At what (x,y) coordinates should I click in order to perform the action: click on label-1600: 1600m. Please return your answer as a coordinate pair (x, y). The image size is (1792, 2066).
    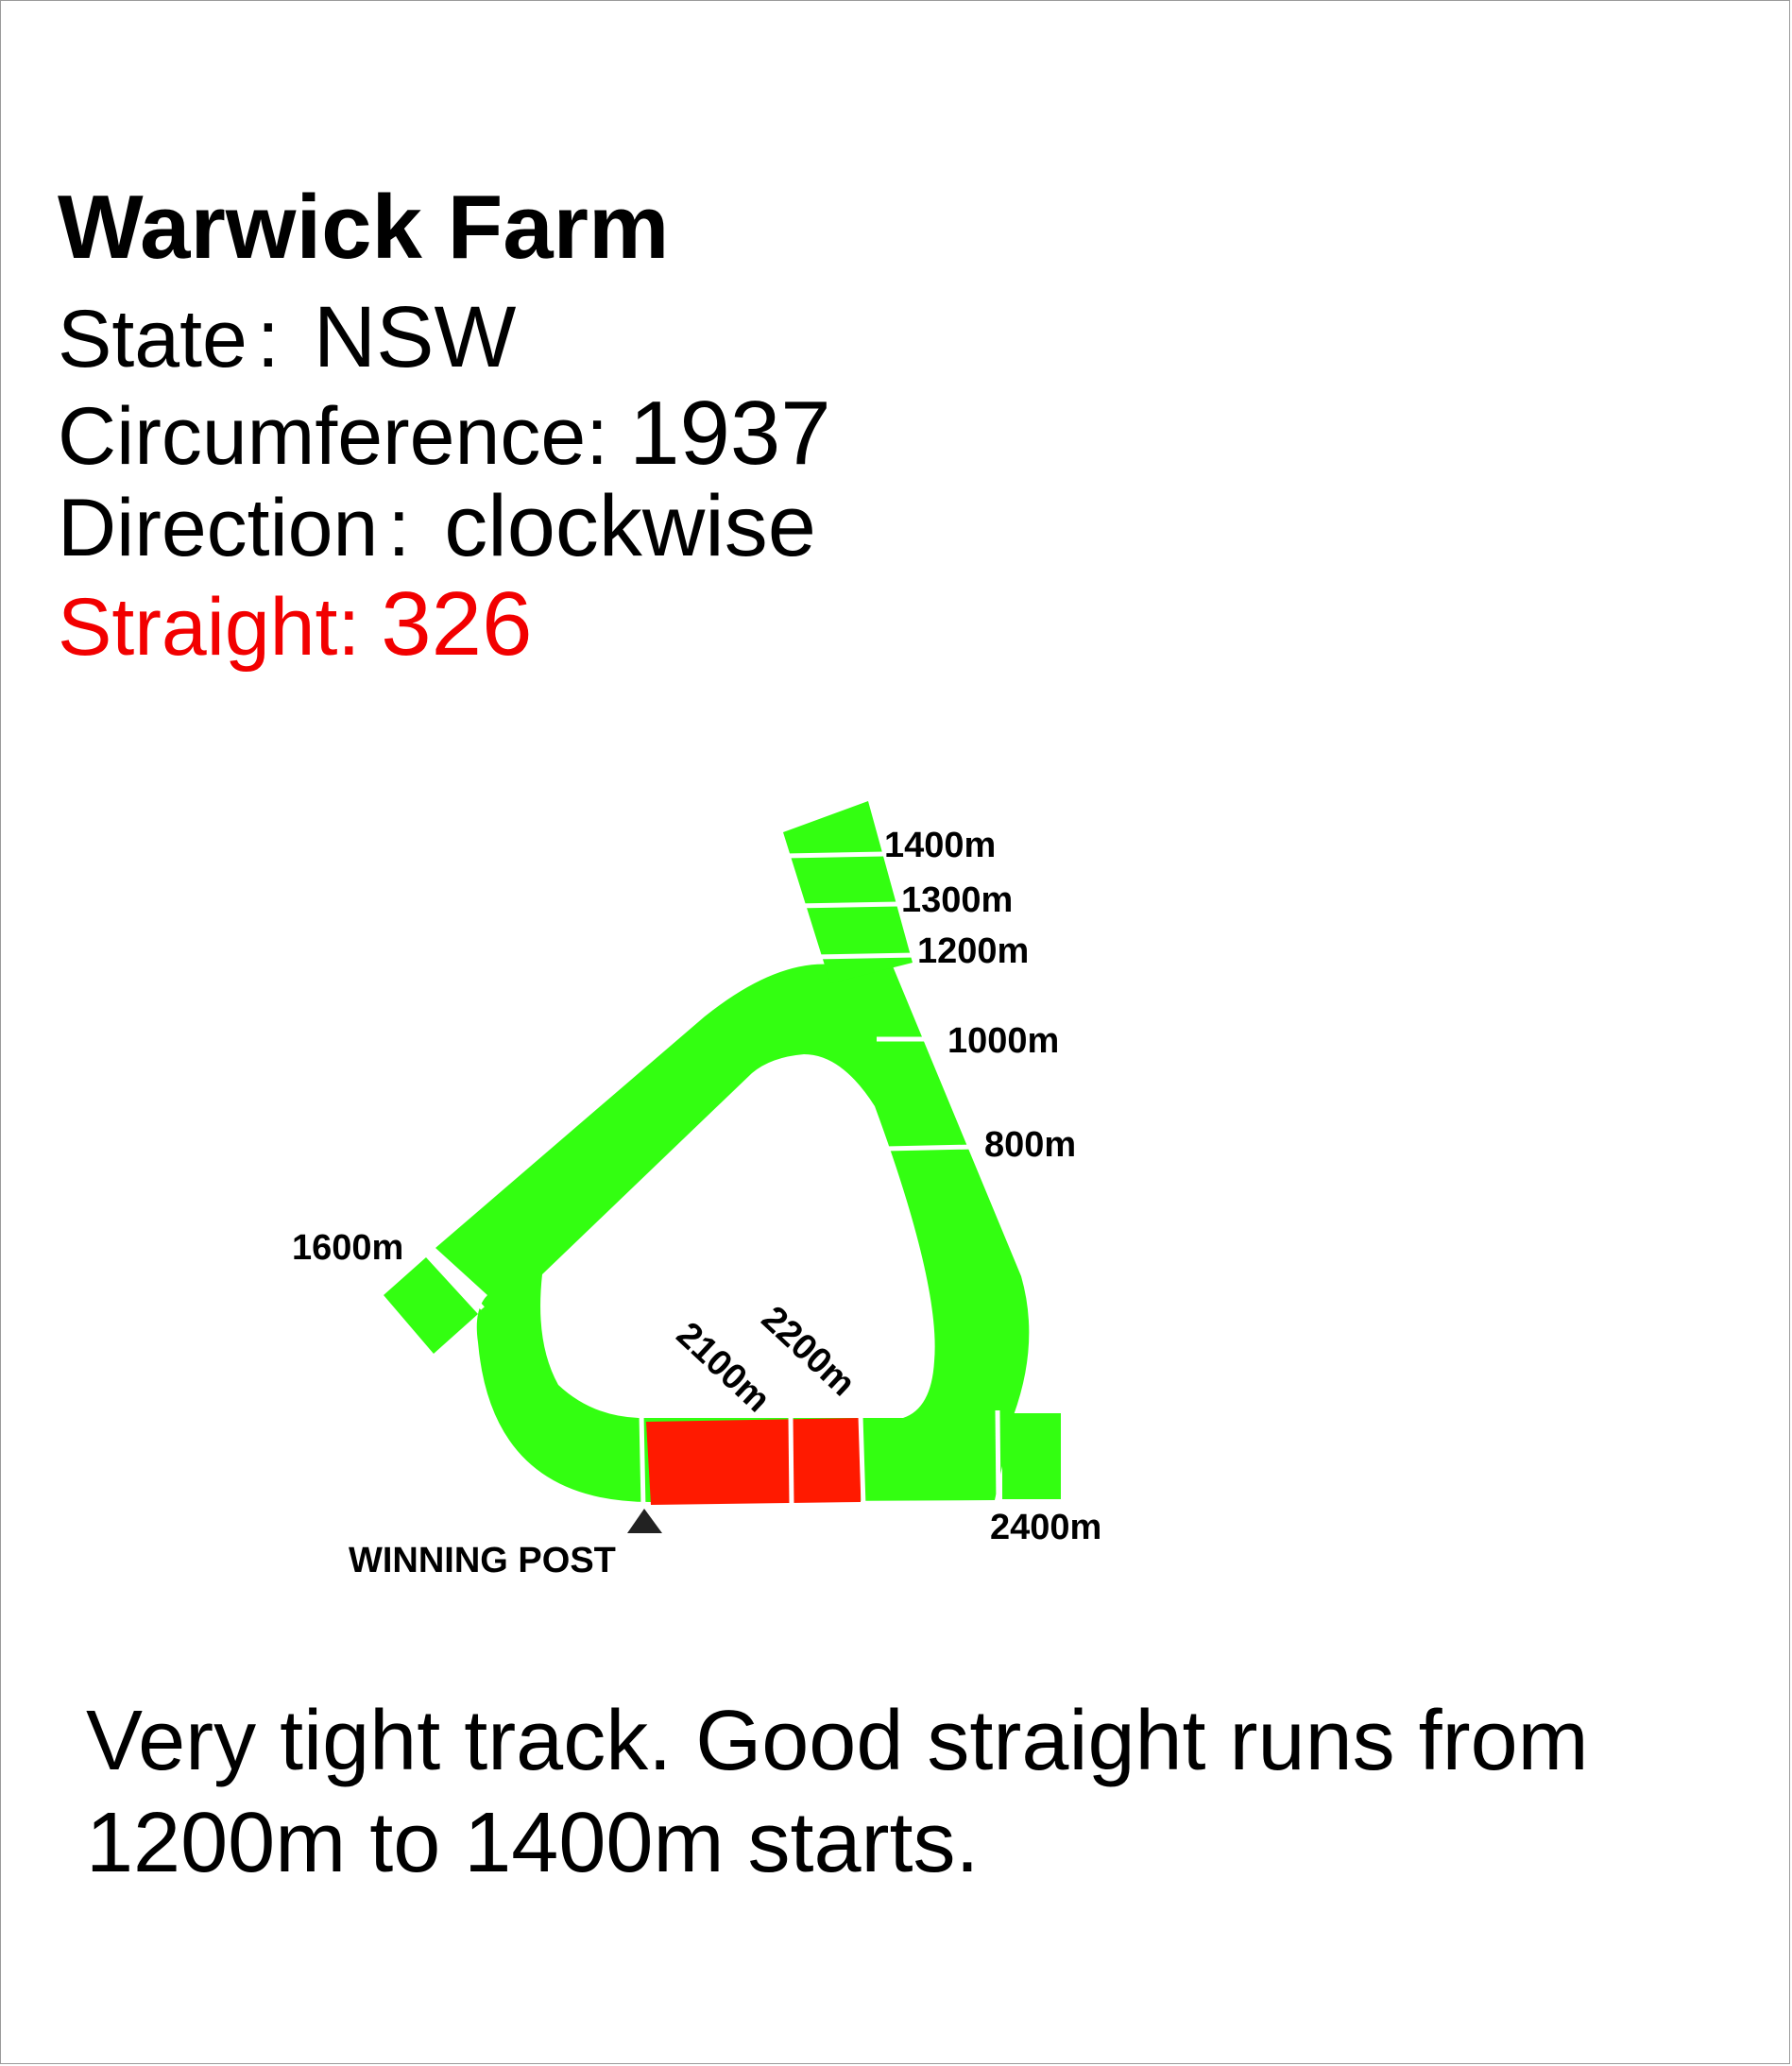
    Looking at the image, I should click on (347, 1248).